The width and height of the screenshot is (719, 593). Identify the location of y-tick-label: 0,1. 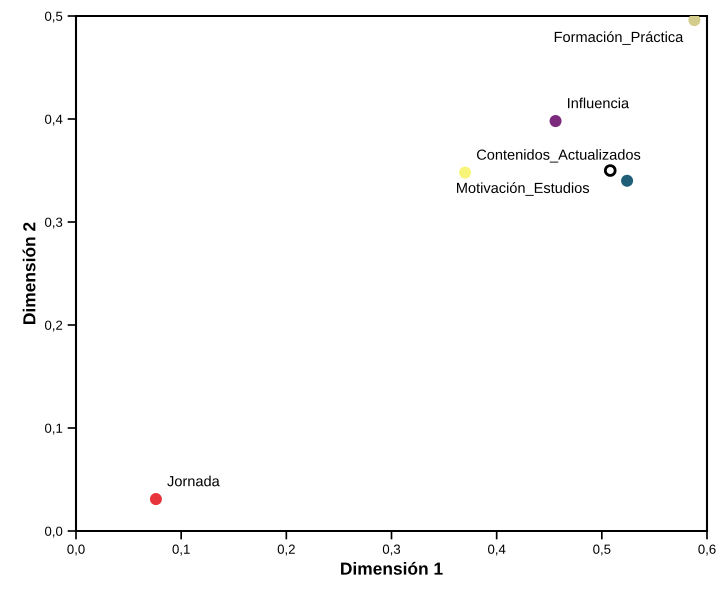
(53, 429).